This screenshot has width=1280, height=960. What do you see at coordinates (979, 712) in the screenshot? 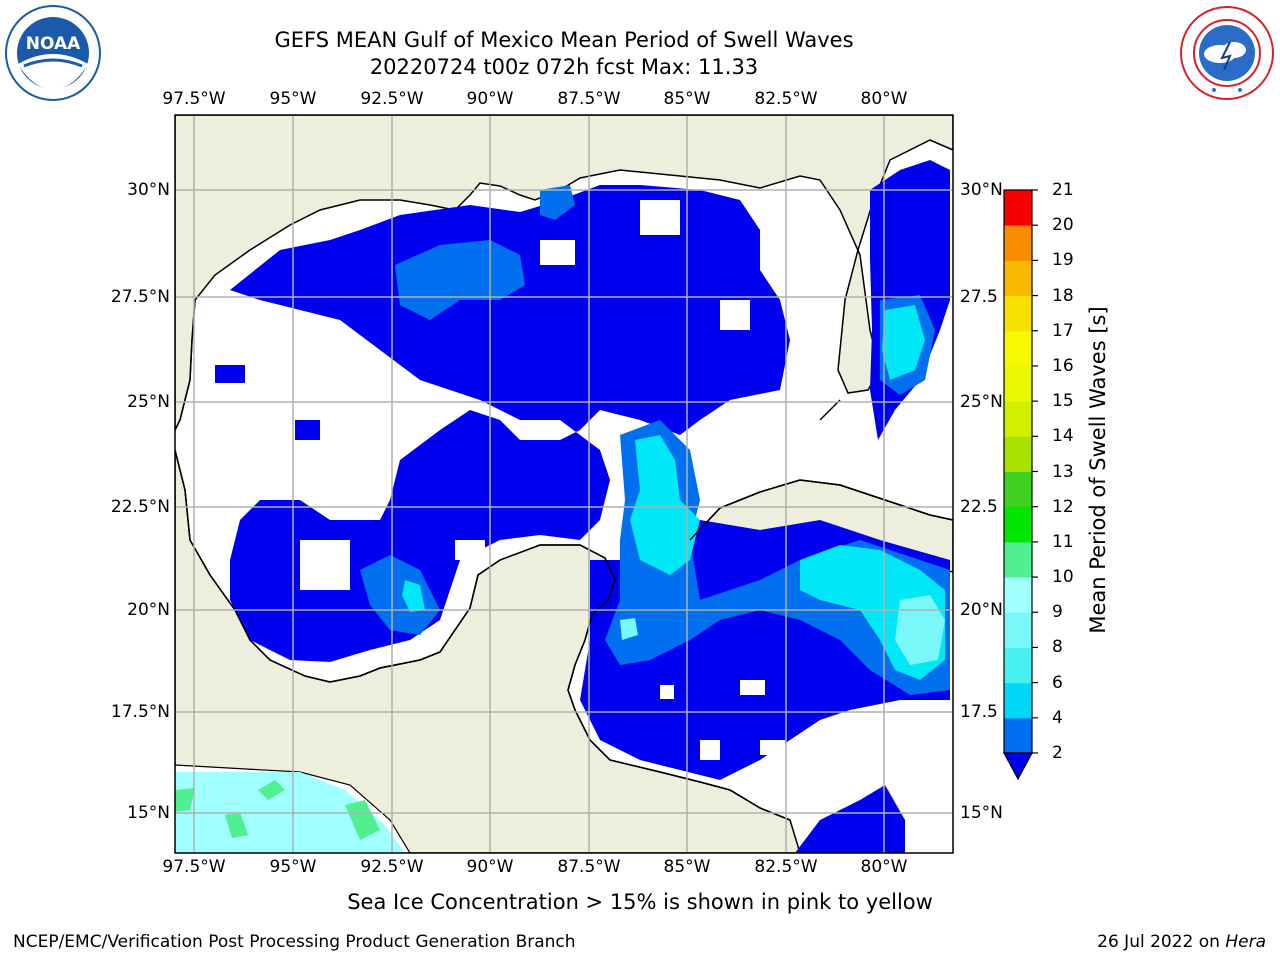
I see `lat-tick-label-right: 17.5` at bounding box center [979, 712].